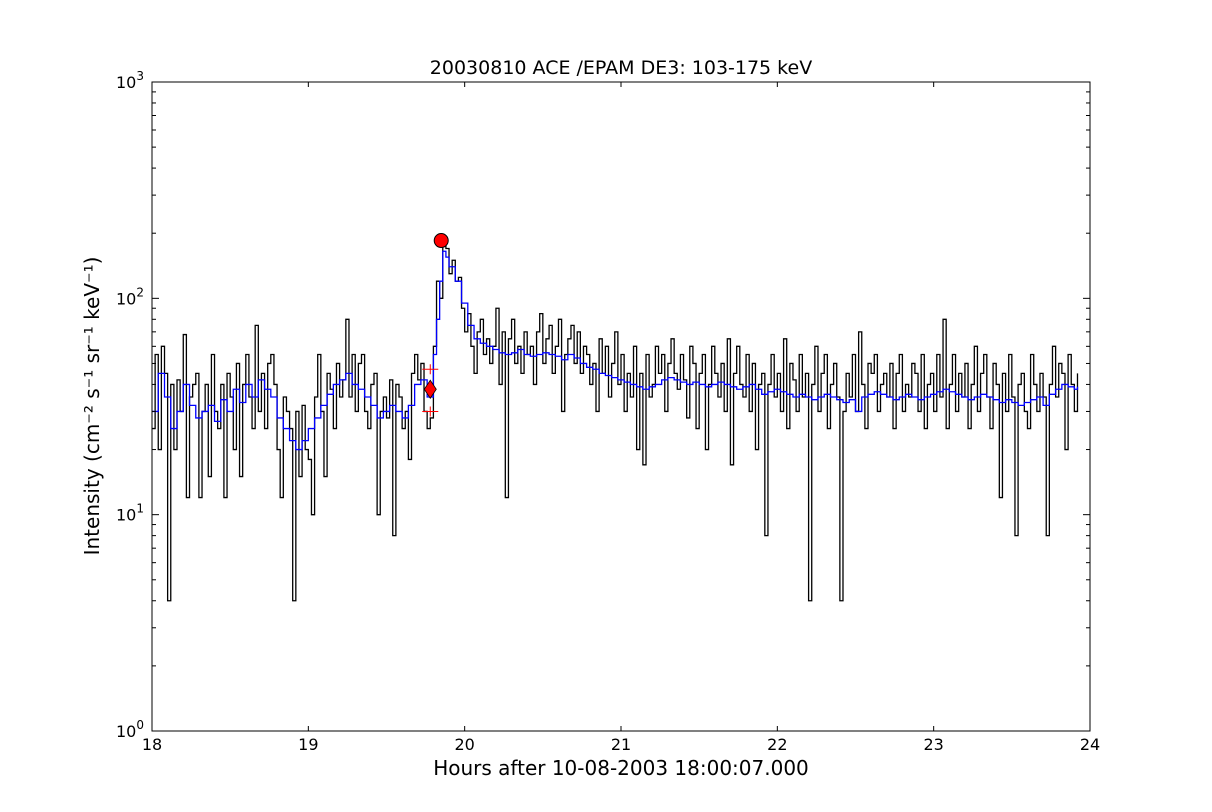 The width and height of the screenshot is (1212, 812). What do you see at coordinates (130, 729) in the screenshot?
I see `y-tick-label: 10⁰` at bounding box center [130, 729].